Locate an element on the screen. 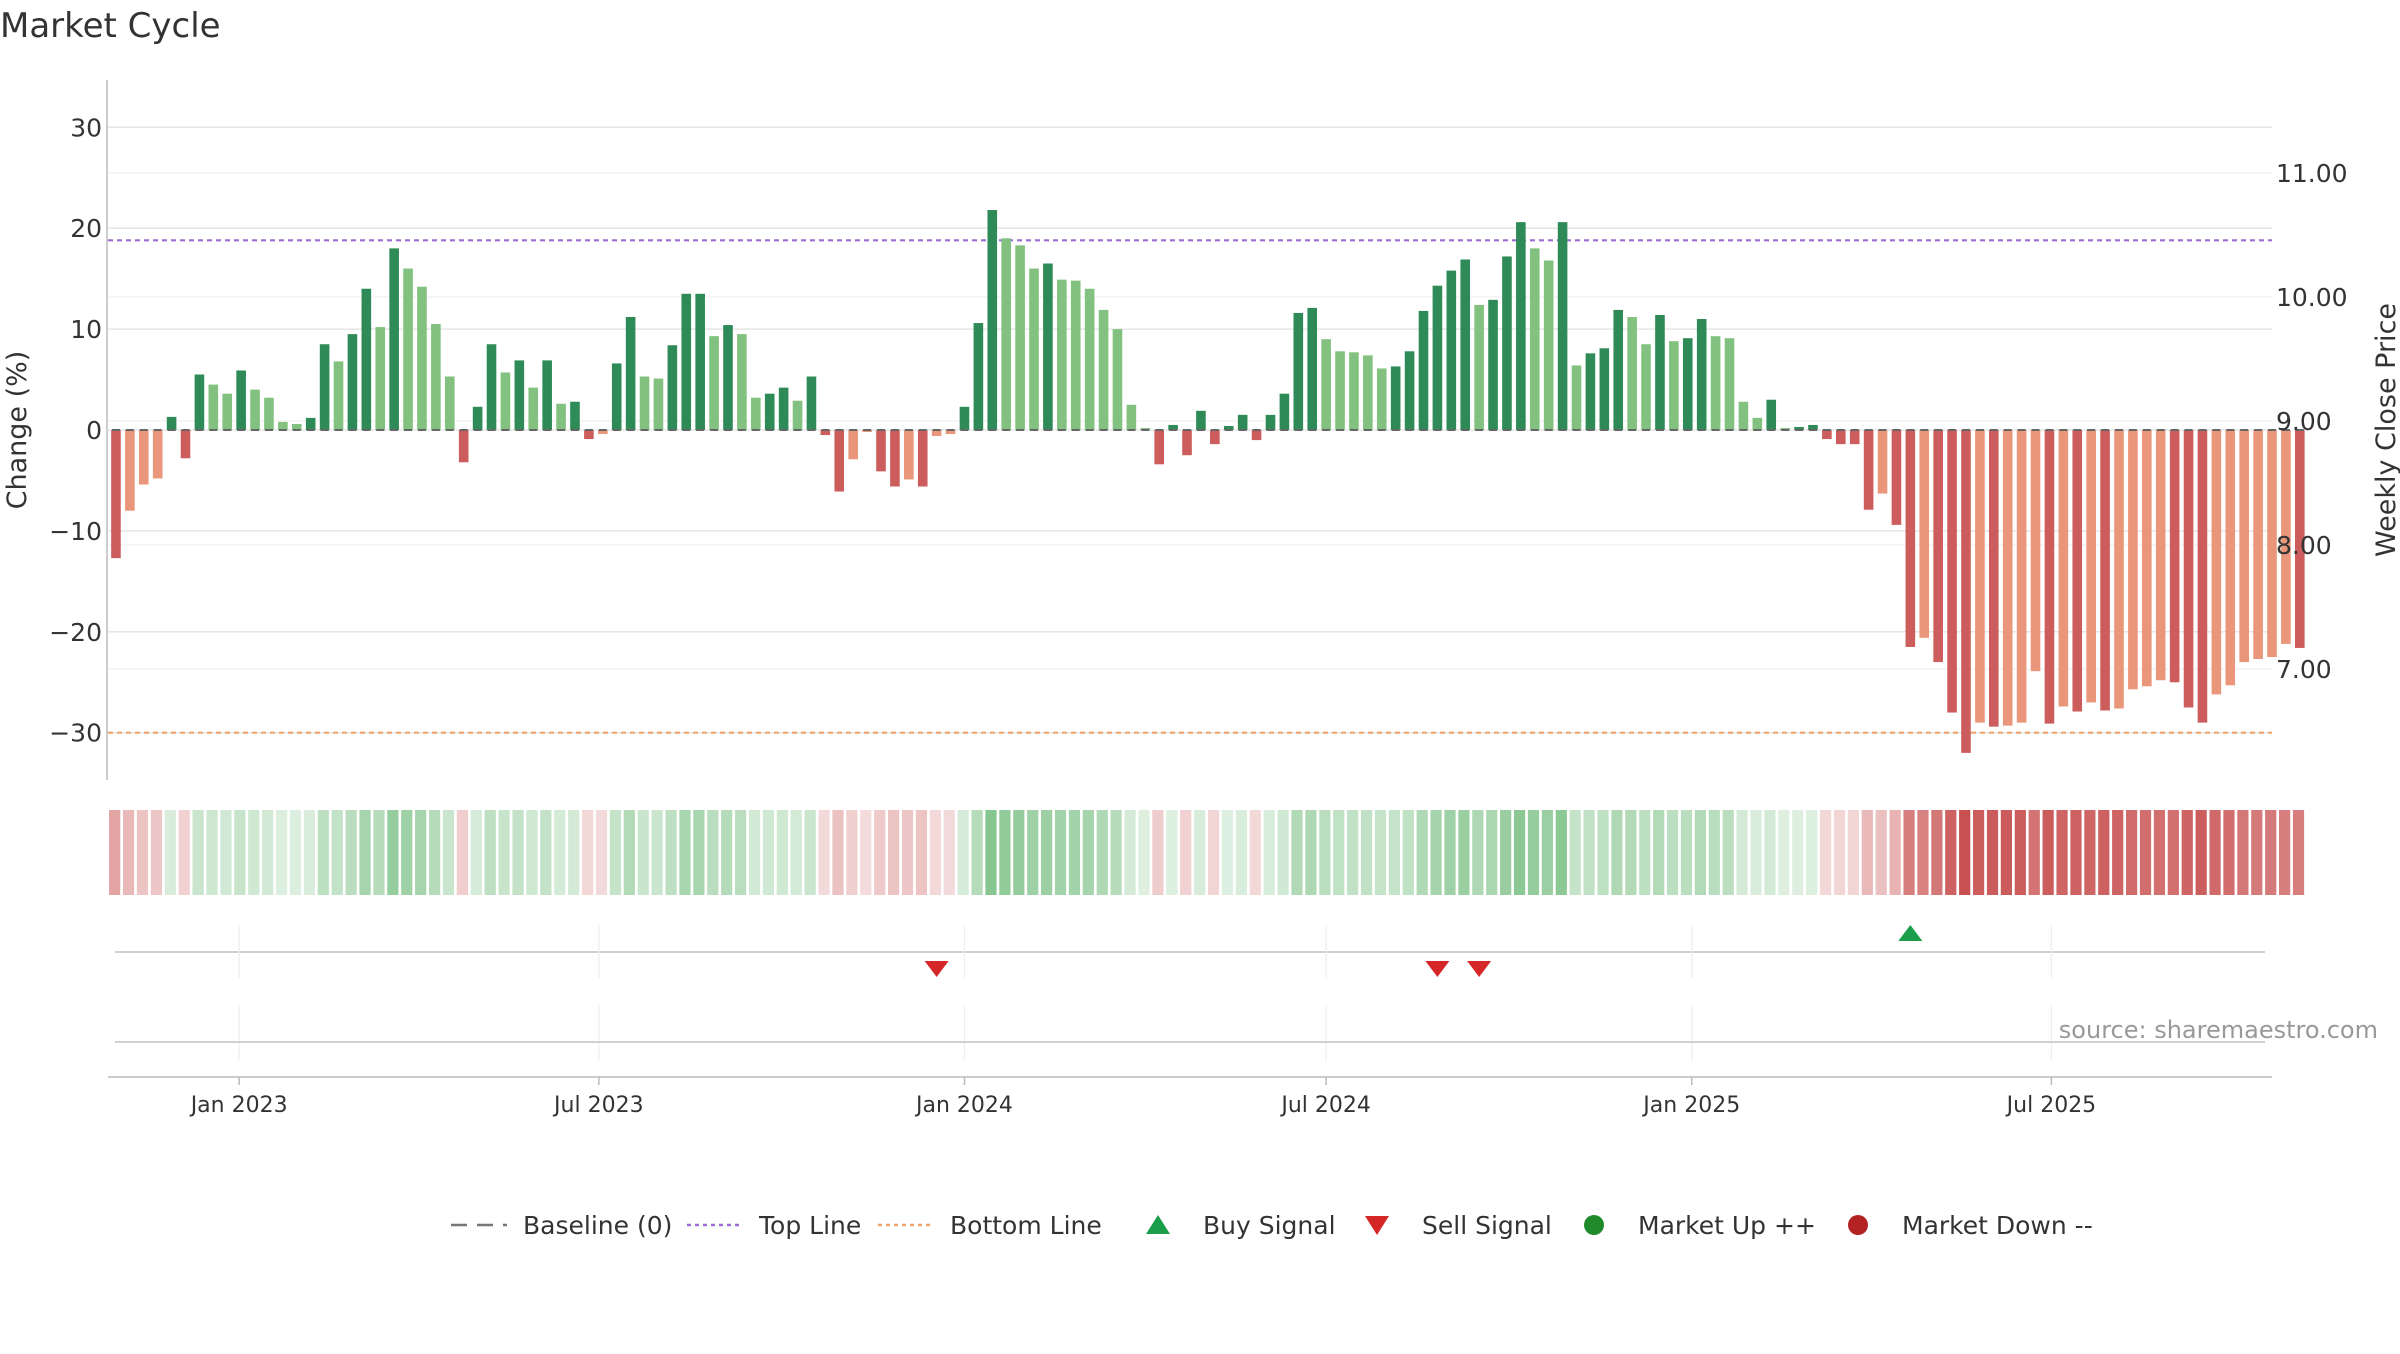 The width and height of the screenshot is (2400, 1354). sell-signal-marker is located at coordinates (1437, 969).